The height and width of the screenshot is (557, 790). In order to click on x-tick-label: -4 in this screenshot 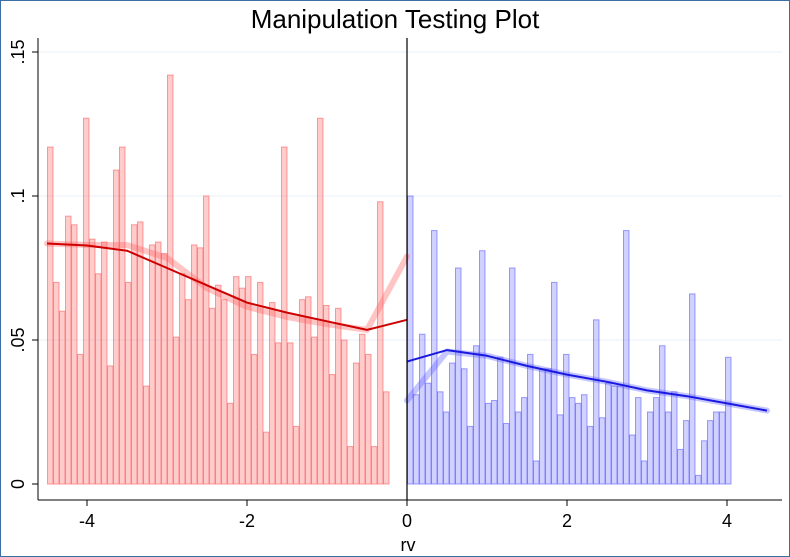, I will do `click(87, 521)`.